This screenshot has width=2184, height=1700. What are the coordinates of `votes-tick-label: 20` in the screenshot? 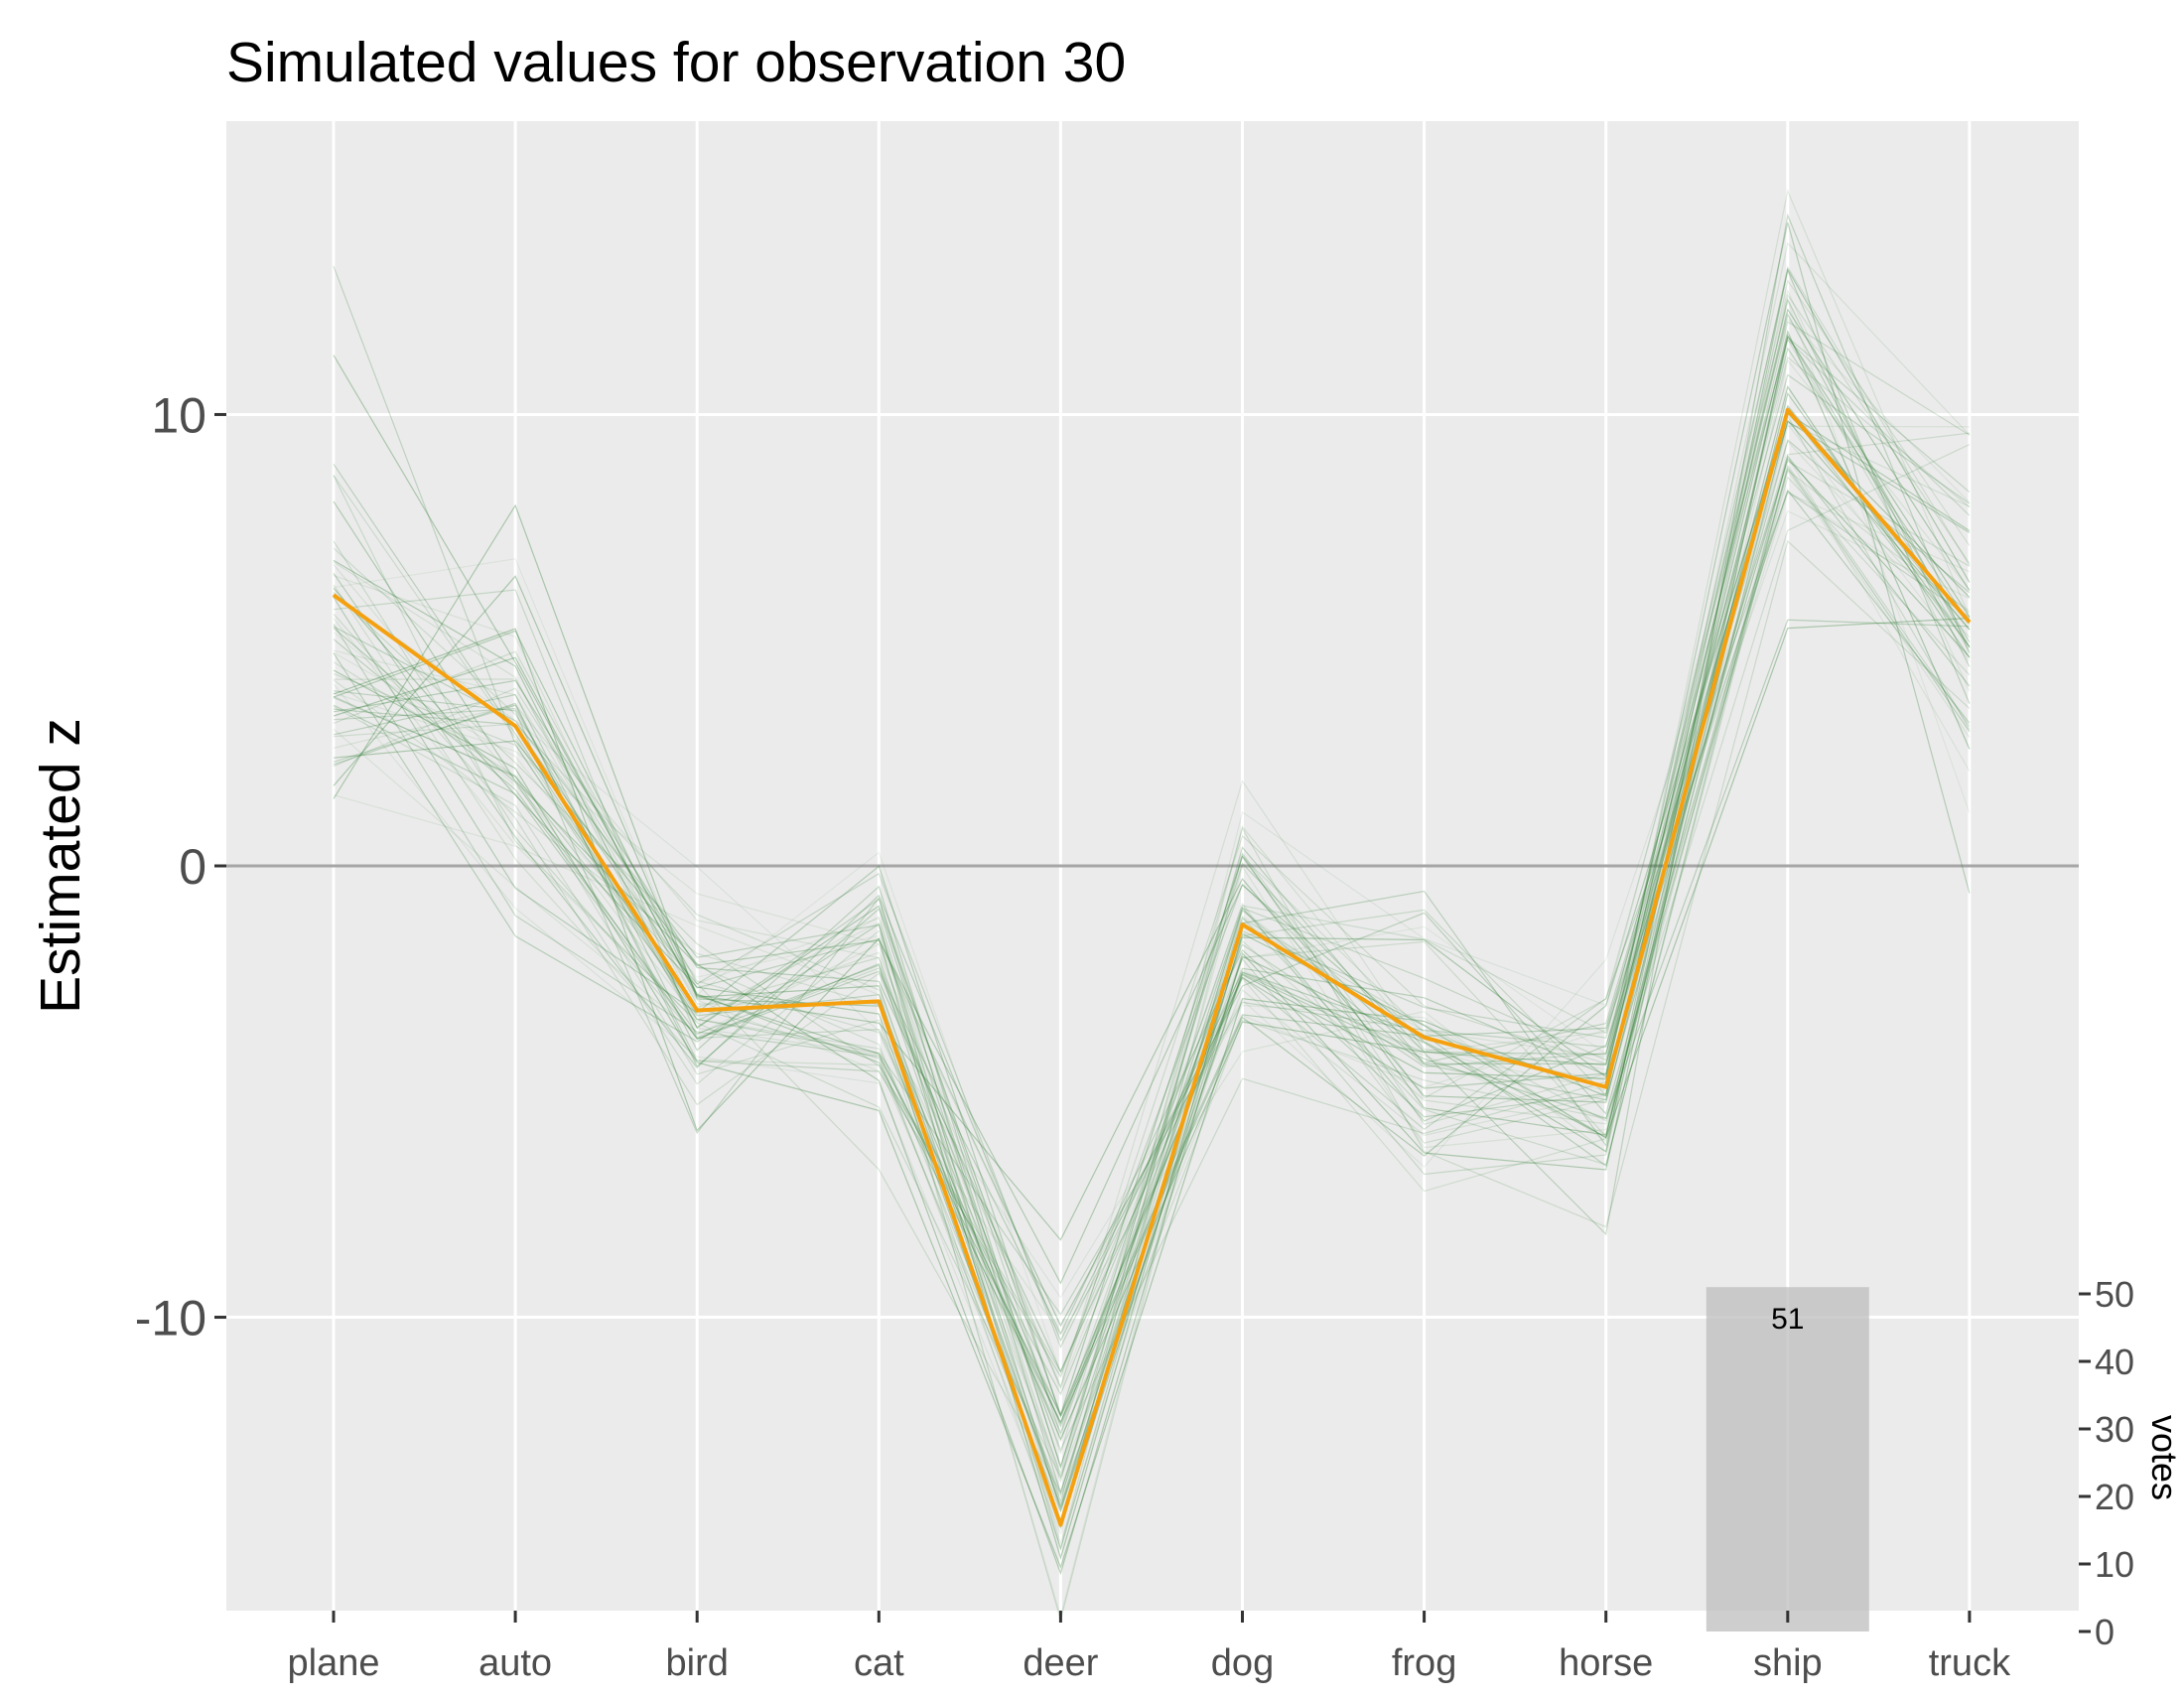 It's located at (2114, 1497).